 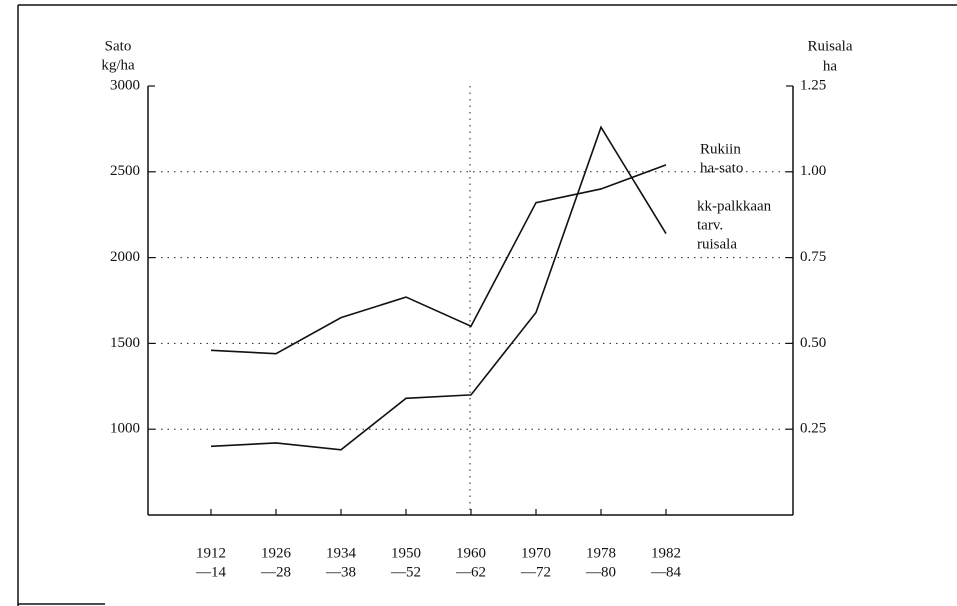 What do you see at coordinates (275, 572) in the screenshot?
I see `x-tick-label: —28` at bounding box center [275, 572].